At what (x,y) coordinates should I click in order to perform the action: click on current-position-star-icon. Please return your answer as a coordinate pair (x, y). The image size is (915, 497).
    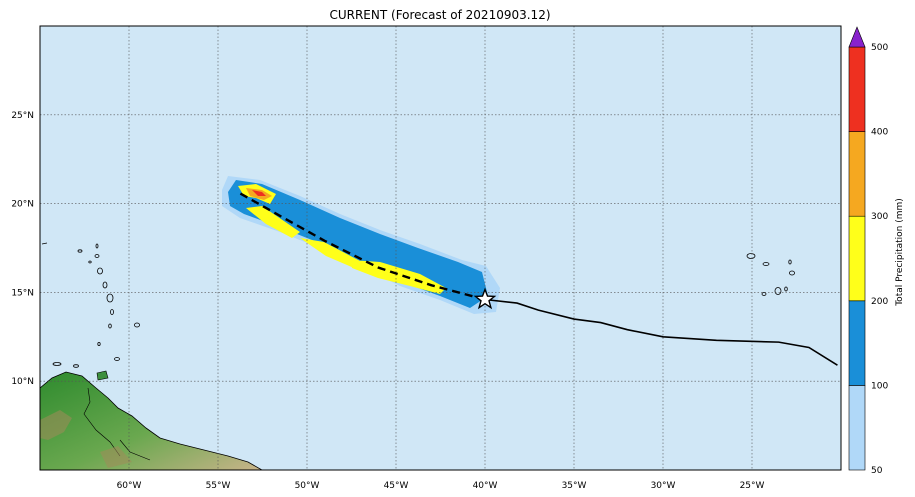
    Looking at the image, I should click on (485, 298).